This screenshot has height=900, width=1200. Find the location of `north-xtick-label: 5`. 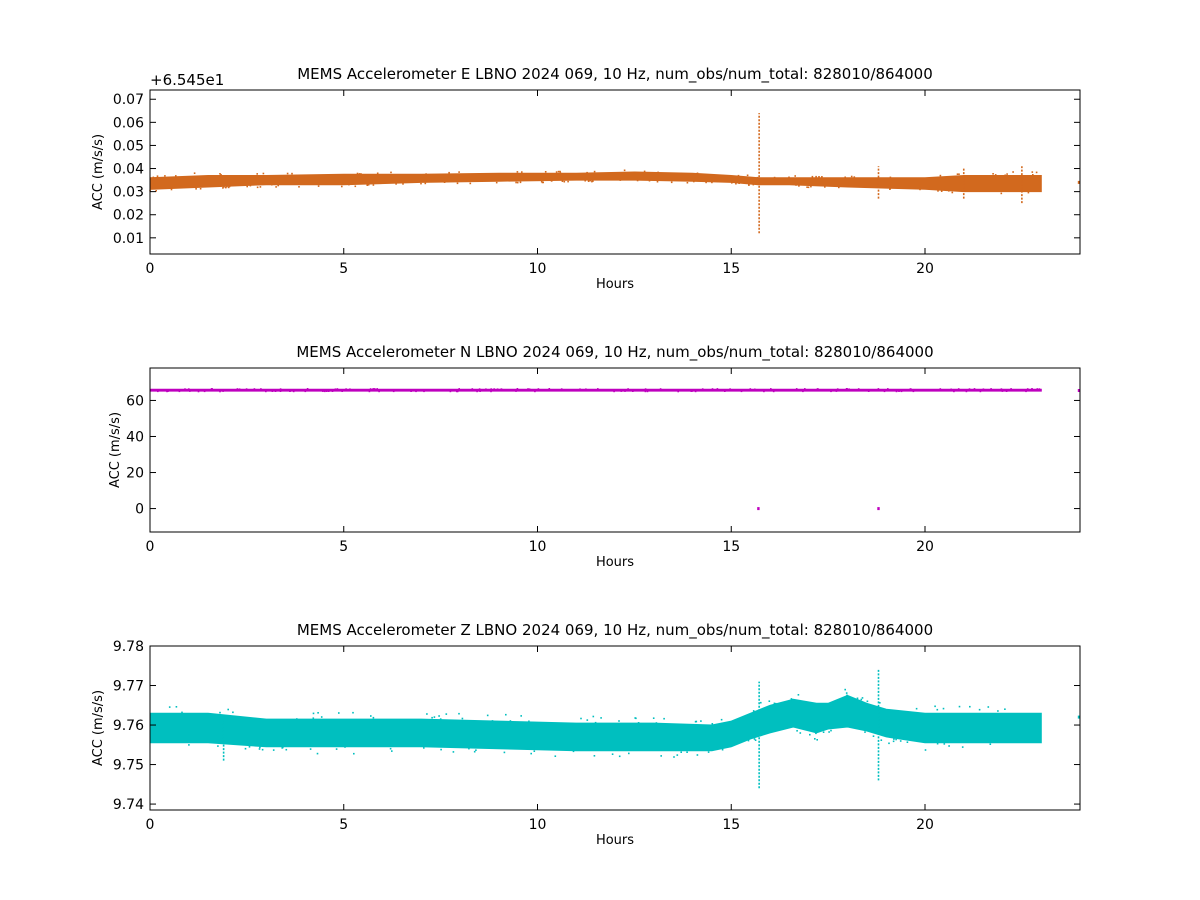

north-xtick-label: 5 is located at coordinates (343, 547).